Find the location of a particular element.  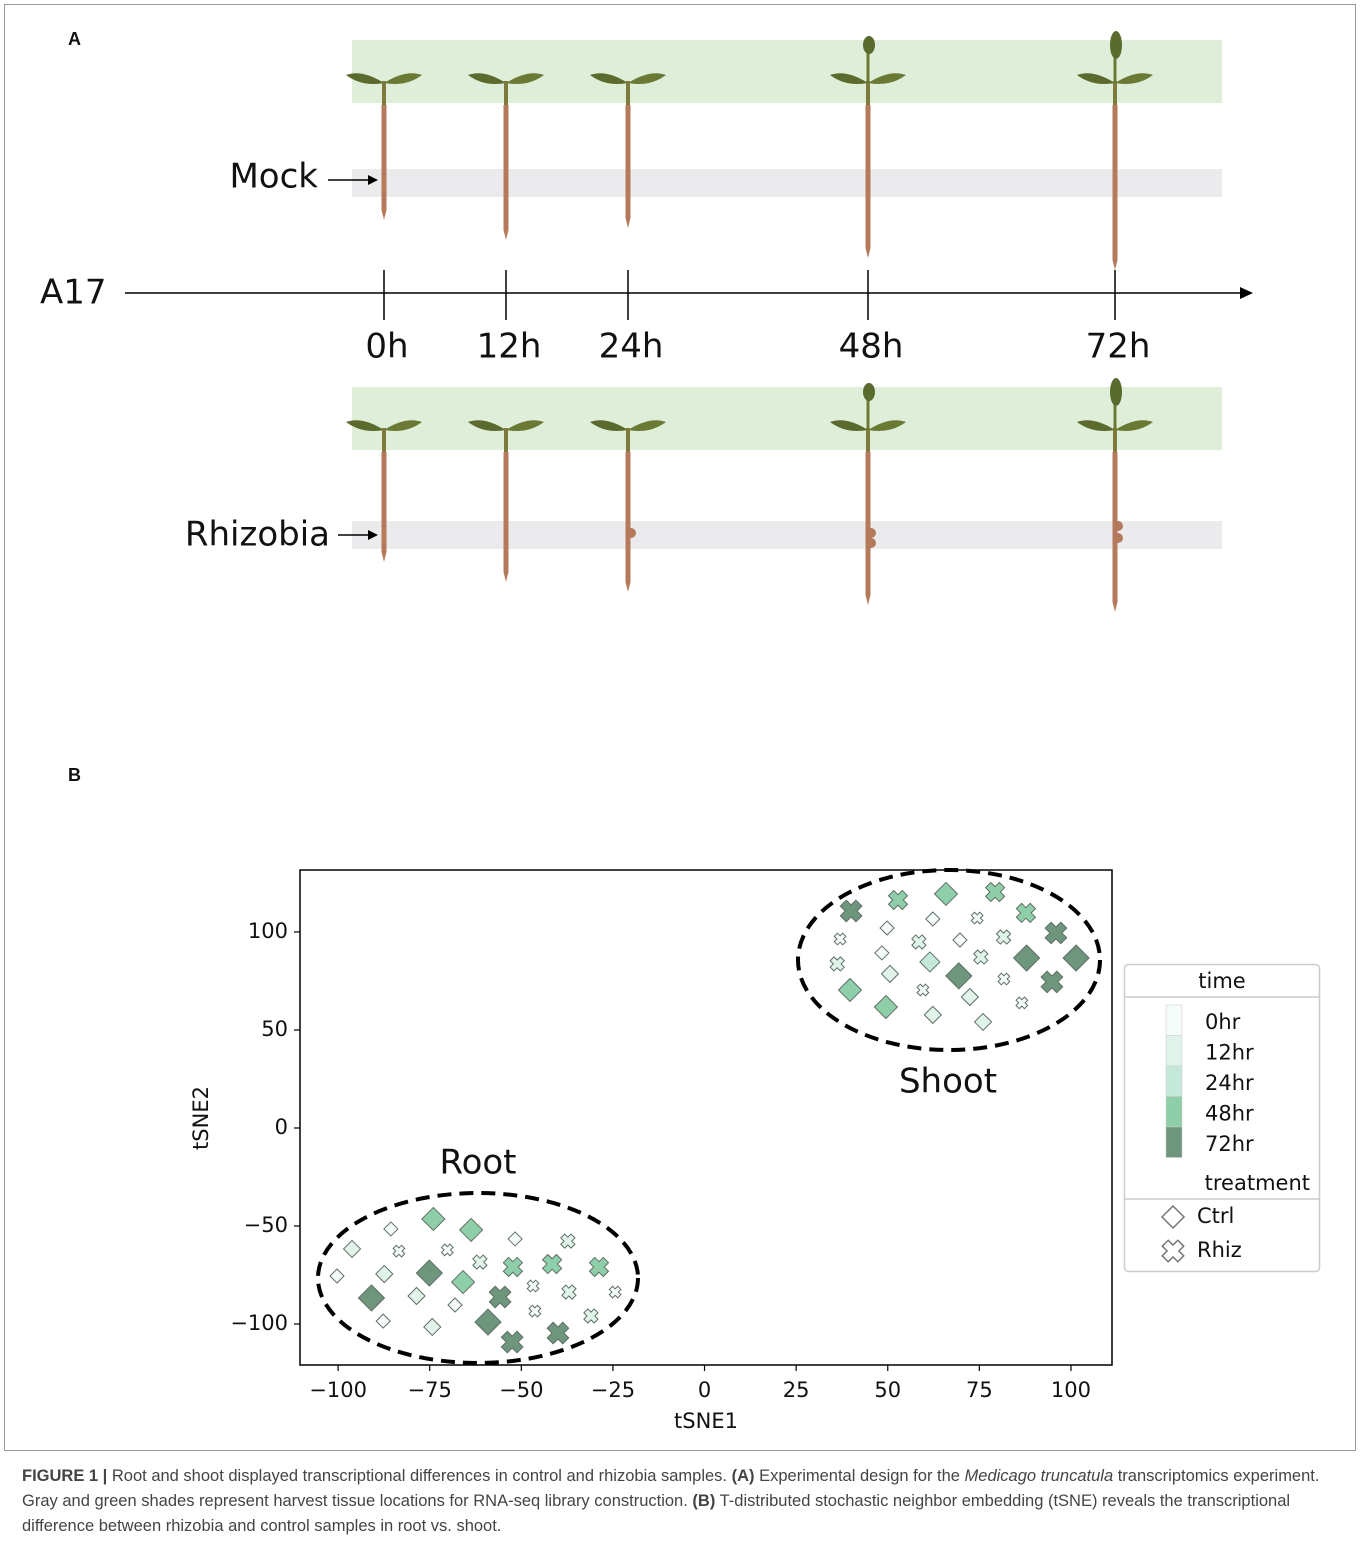

x-axis-label: tSNE1 is located at coordinates (706, 1421).